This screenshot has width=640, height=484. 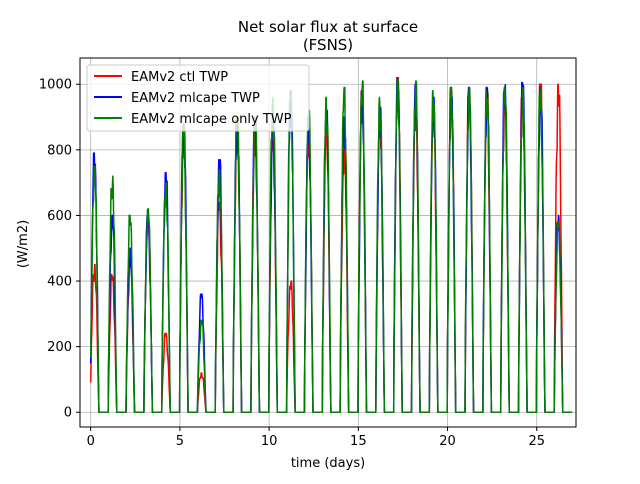 What do you see at coordinates (180, 441) in the screenshot?
I see `x-tick-label: 5` at bounding box center [180, 441].